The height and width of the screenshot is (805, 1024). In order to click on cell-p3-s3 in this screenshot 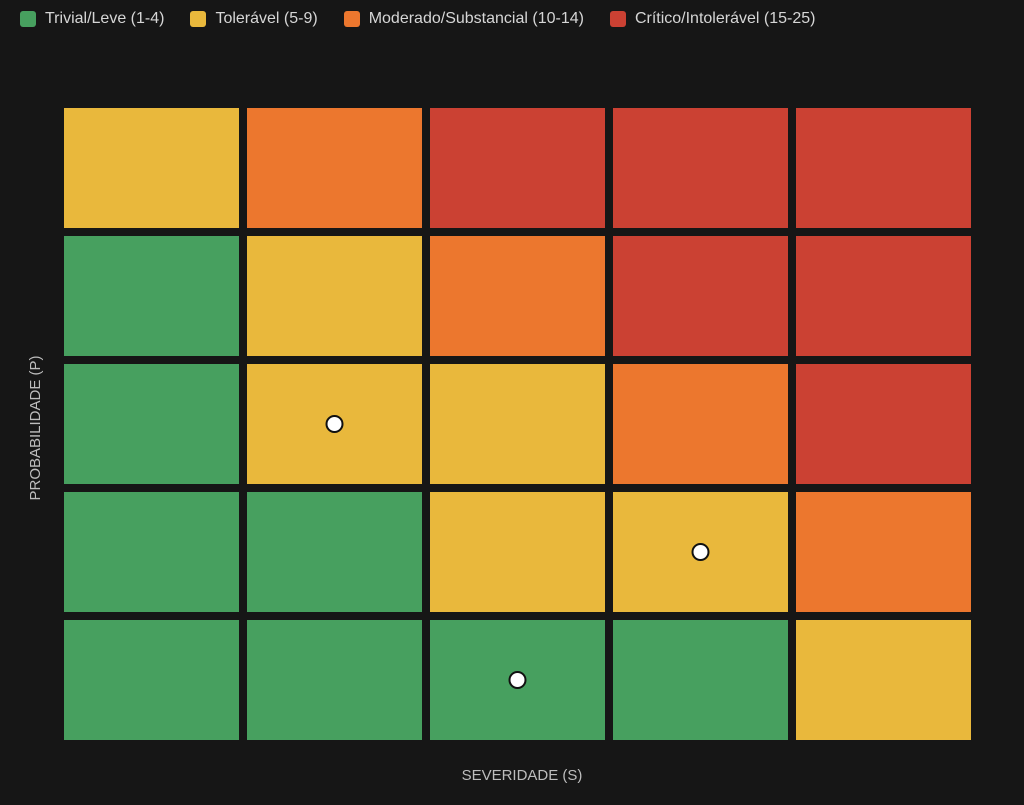, I will do `click(517, 424)`.